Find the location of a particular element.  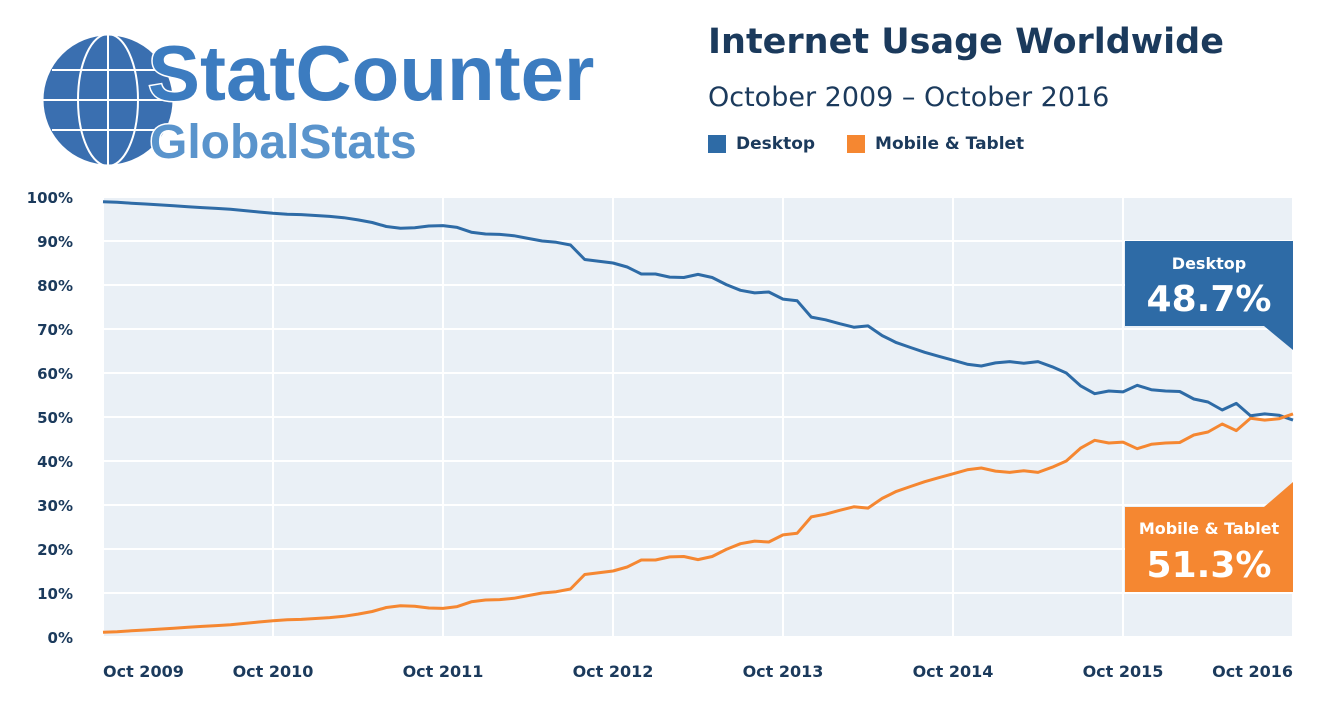

y-tick-label: 10% is located at coordinates (55, 594).